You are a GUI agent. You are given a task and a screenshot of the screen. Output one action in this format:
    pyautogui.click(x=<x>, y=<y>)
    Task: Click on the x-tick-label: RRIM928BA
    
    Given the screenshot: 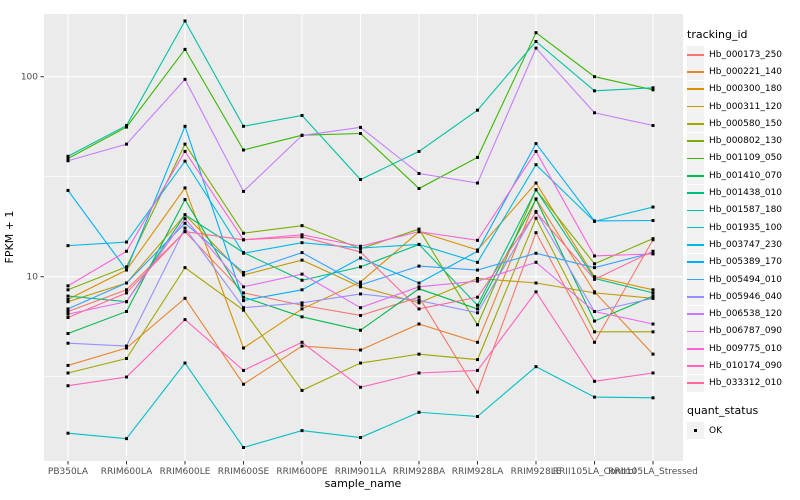 What is the action you would take?
    pyautogui.click(x=419, y=472)
    